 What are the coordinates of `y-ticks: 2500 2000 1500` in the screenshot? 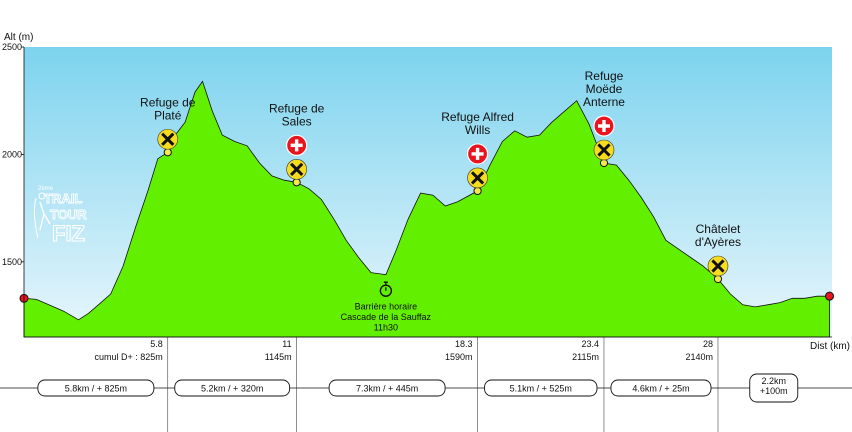 It's located at (13, 154).